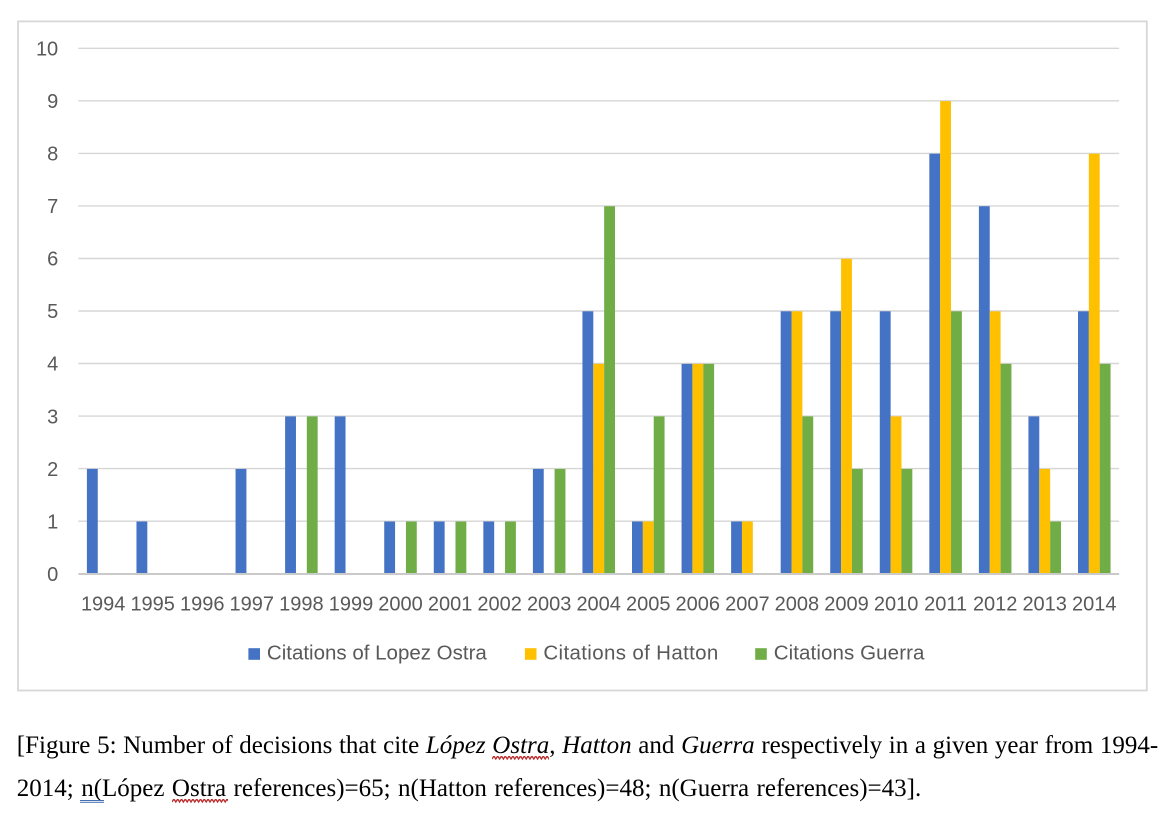 This screenshot has width=1172, height=830. What do you see at coordinates (52, 365) in the screenshot?
I see `svg-text: 4` at bounding box center [52, 365].